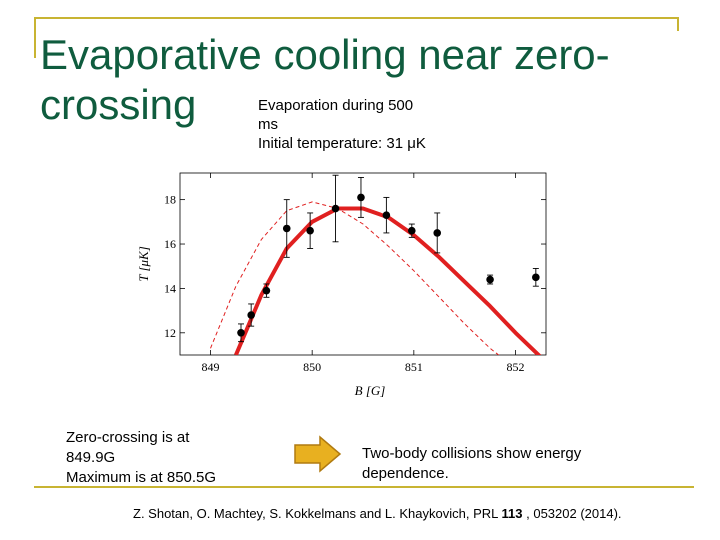 This screenshot has width=720, height=540. Describe the element at coordinates (170, 200) in the screenshot. I see `y-tick-label: 18` at that location.